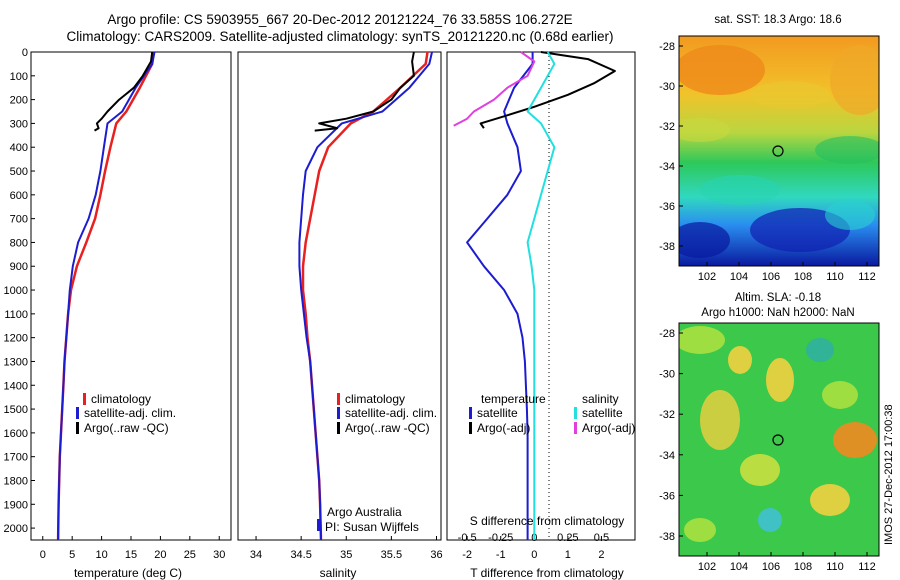 The height and width of the screenshot is (580, 900). Describe the element at coordinates (372, 527) in the screenshot. I see `pi-note: PI: Susan Wijffels` at that location.